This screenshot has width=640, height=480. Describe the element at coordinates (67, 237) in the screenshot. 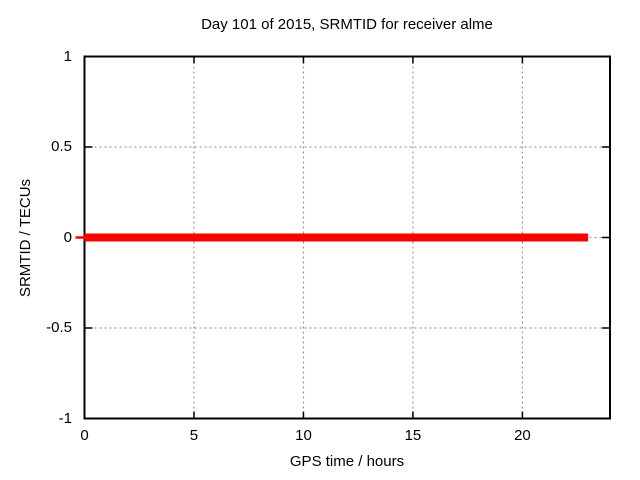

I see `y-tick-label: 0` at that location.